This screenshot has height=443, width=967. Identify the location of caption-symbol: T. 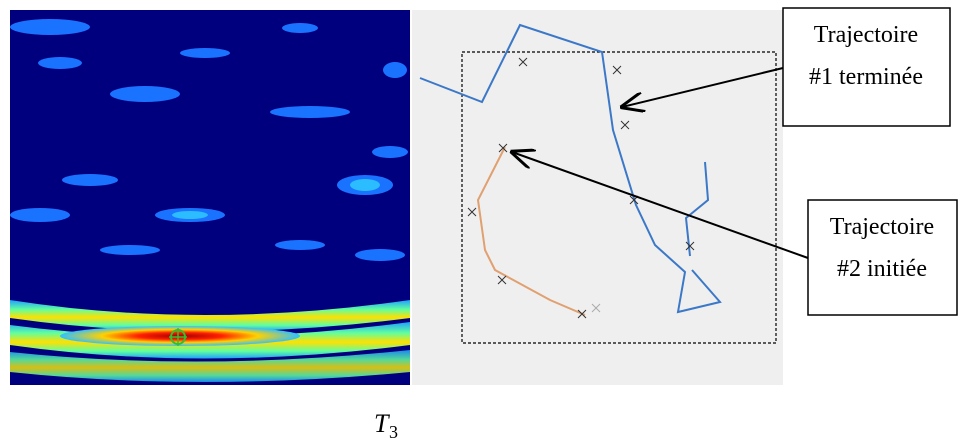
(382, 423).